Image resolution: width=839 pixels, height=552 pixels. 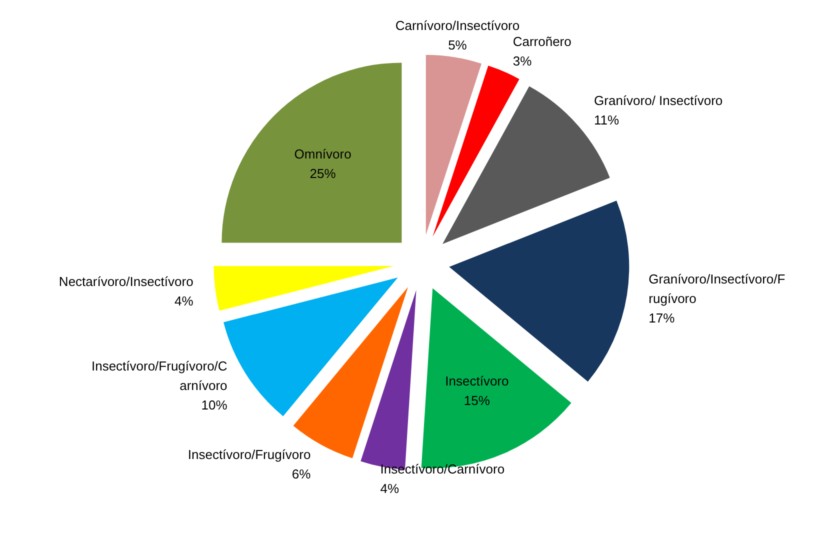 What do you see at coordinates (457, 26) in the screenshot?
I see `slice-label: Carnívoro/Insectívoro` at bounding box center [457, 26].